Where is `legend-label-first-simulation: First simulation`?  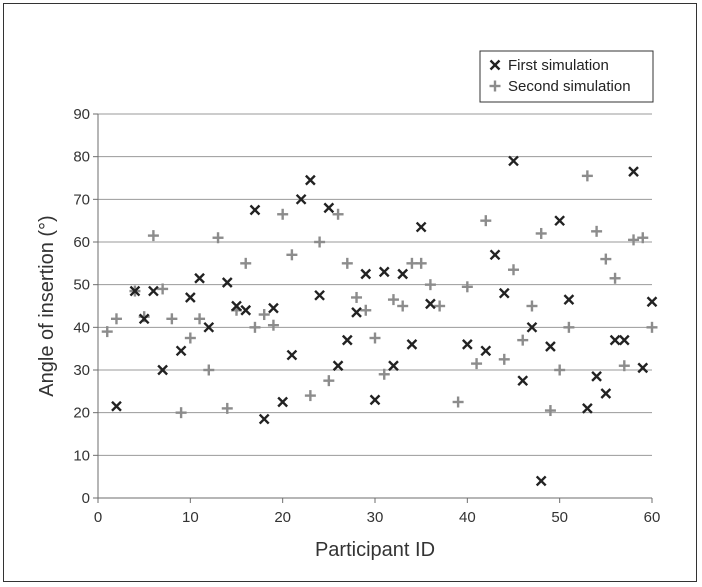
legend-label-first-simulation: First simulation is located at coordinates (558, 65).